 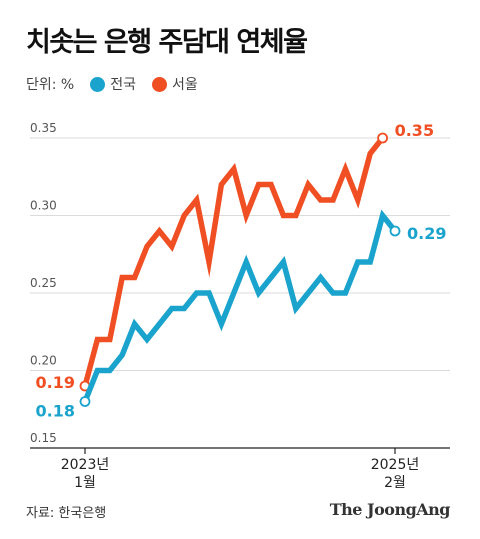 What do you see at coordinates (85, 465) in the screenshot?
I see `x-tick-label-line1: 2023년` at bounding box center [85, 465].